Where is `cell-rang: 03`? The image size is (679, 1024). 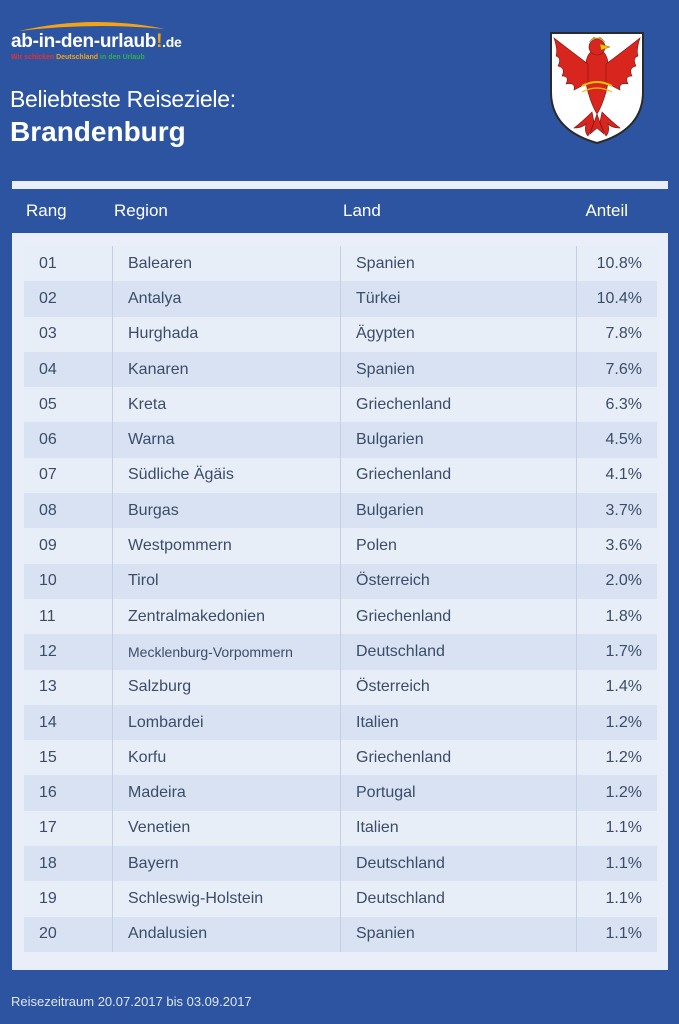 cell-rang: 03 is located at coordinates (48, 334).